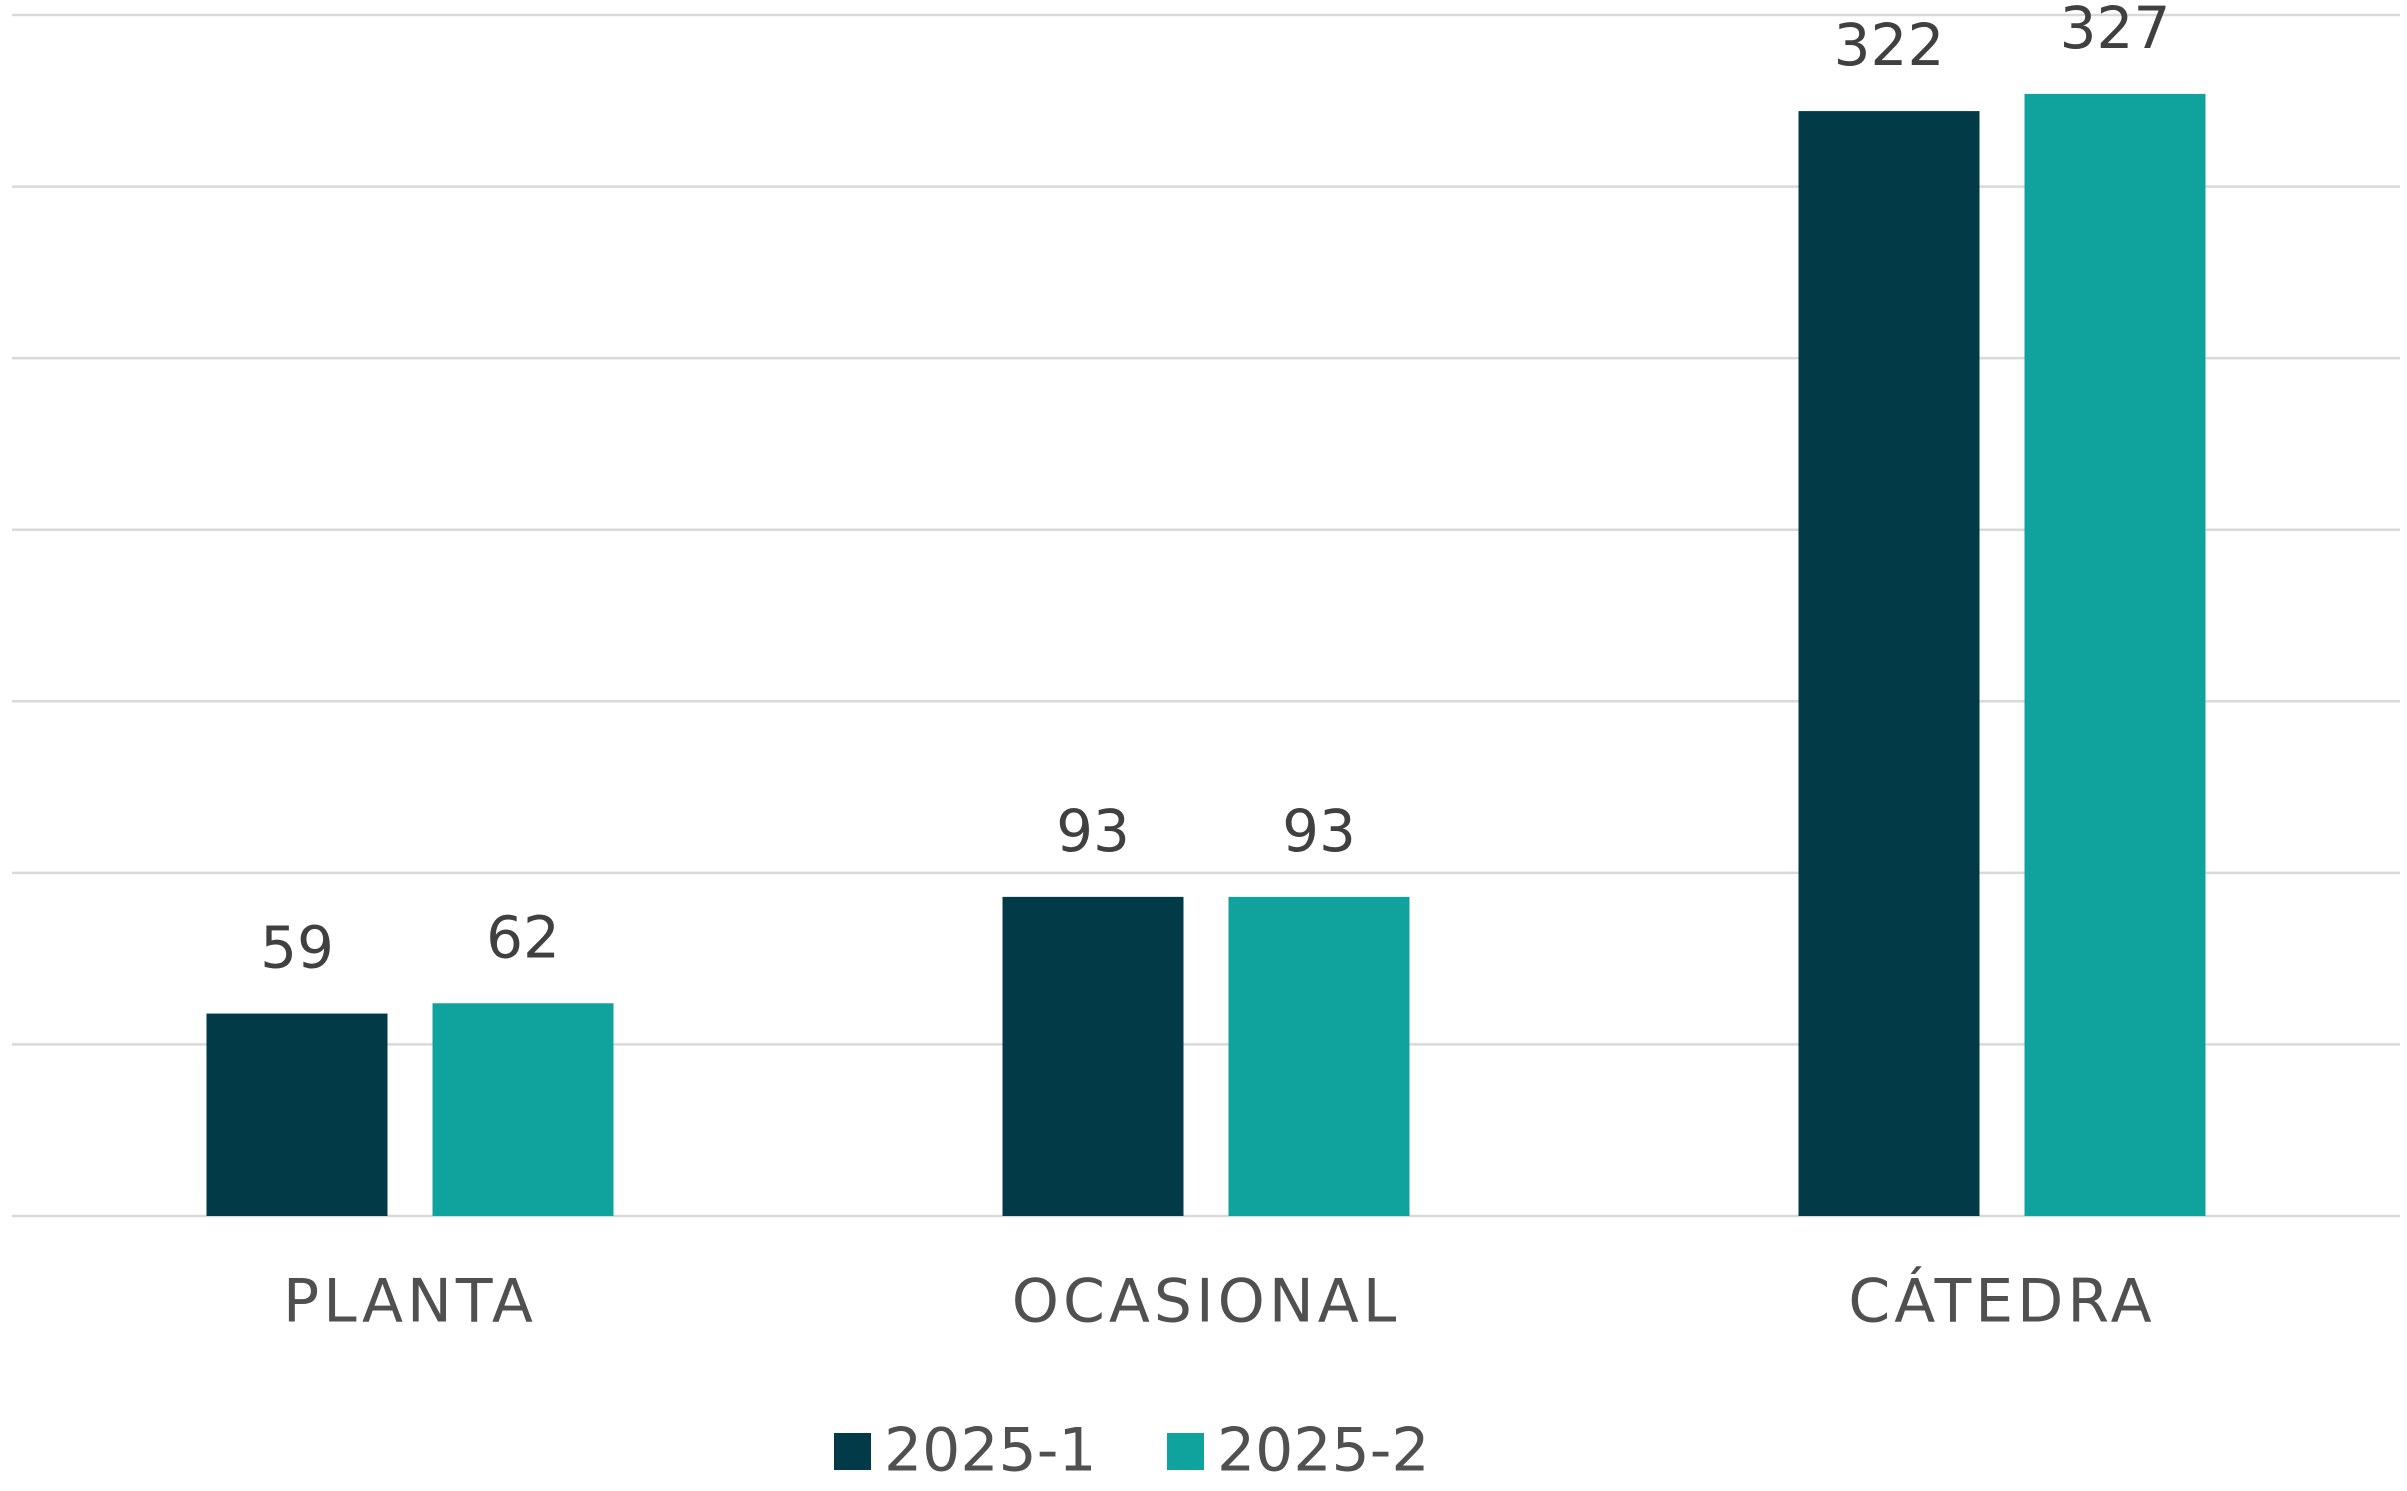  I want to click on data-label: 327, so click(2115, 31).